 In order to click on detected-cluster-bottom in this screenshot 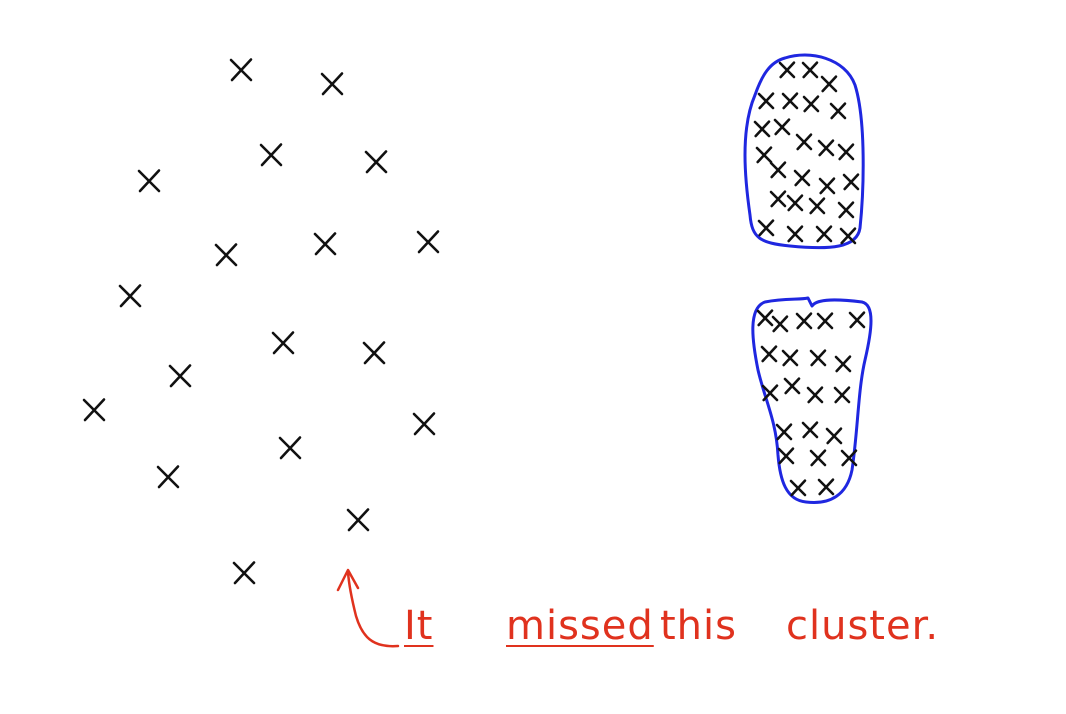, I will do `click(811, 403)`.